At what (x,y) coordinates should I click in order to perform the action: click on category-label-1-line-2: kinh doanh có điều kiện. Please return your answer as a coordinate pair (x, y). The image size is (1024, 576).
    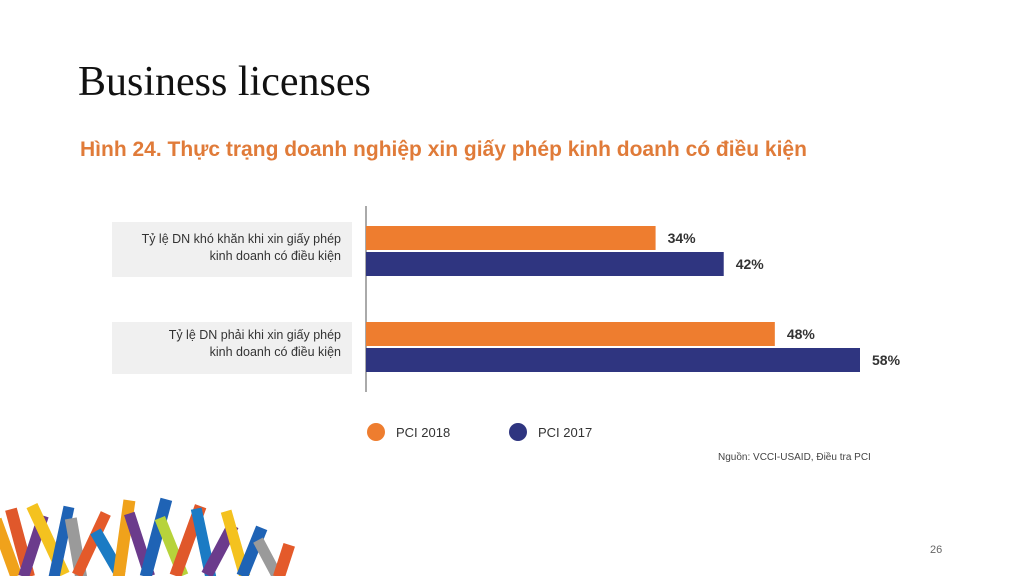
    Looking at the image, I should click on (275, 256).